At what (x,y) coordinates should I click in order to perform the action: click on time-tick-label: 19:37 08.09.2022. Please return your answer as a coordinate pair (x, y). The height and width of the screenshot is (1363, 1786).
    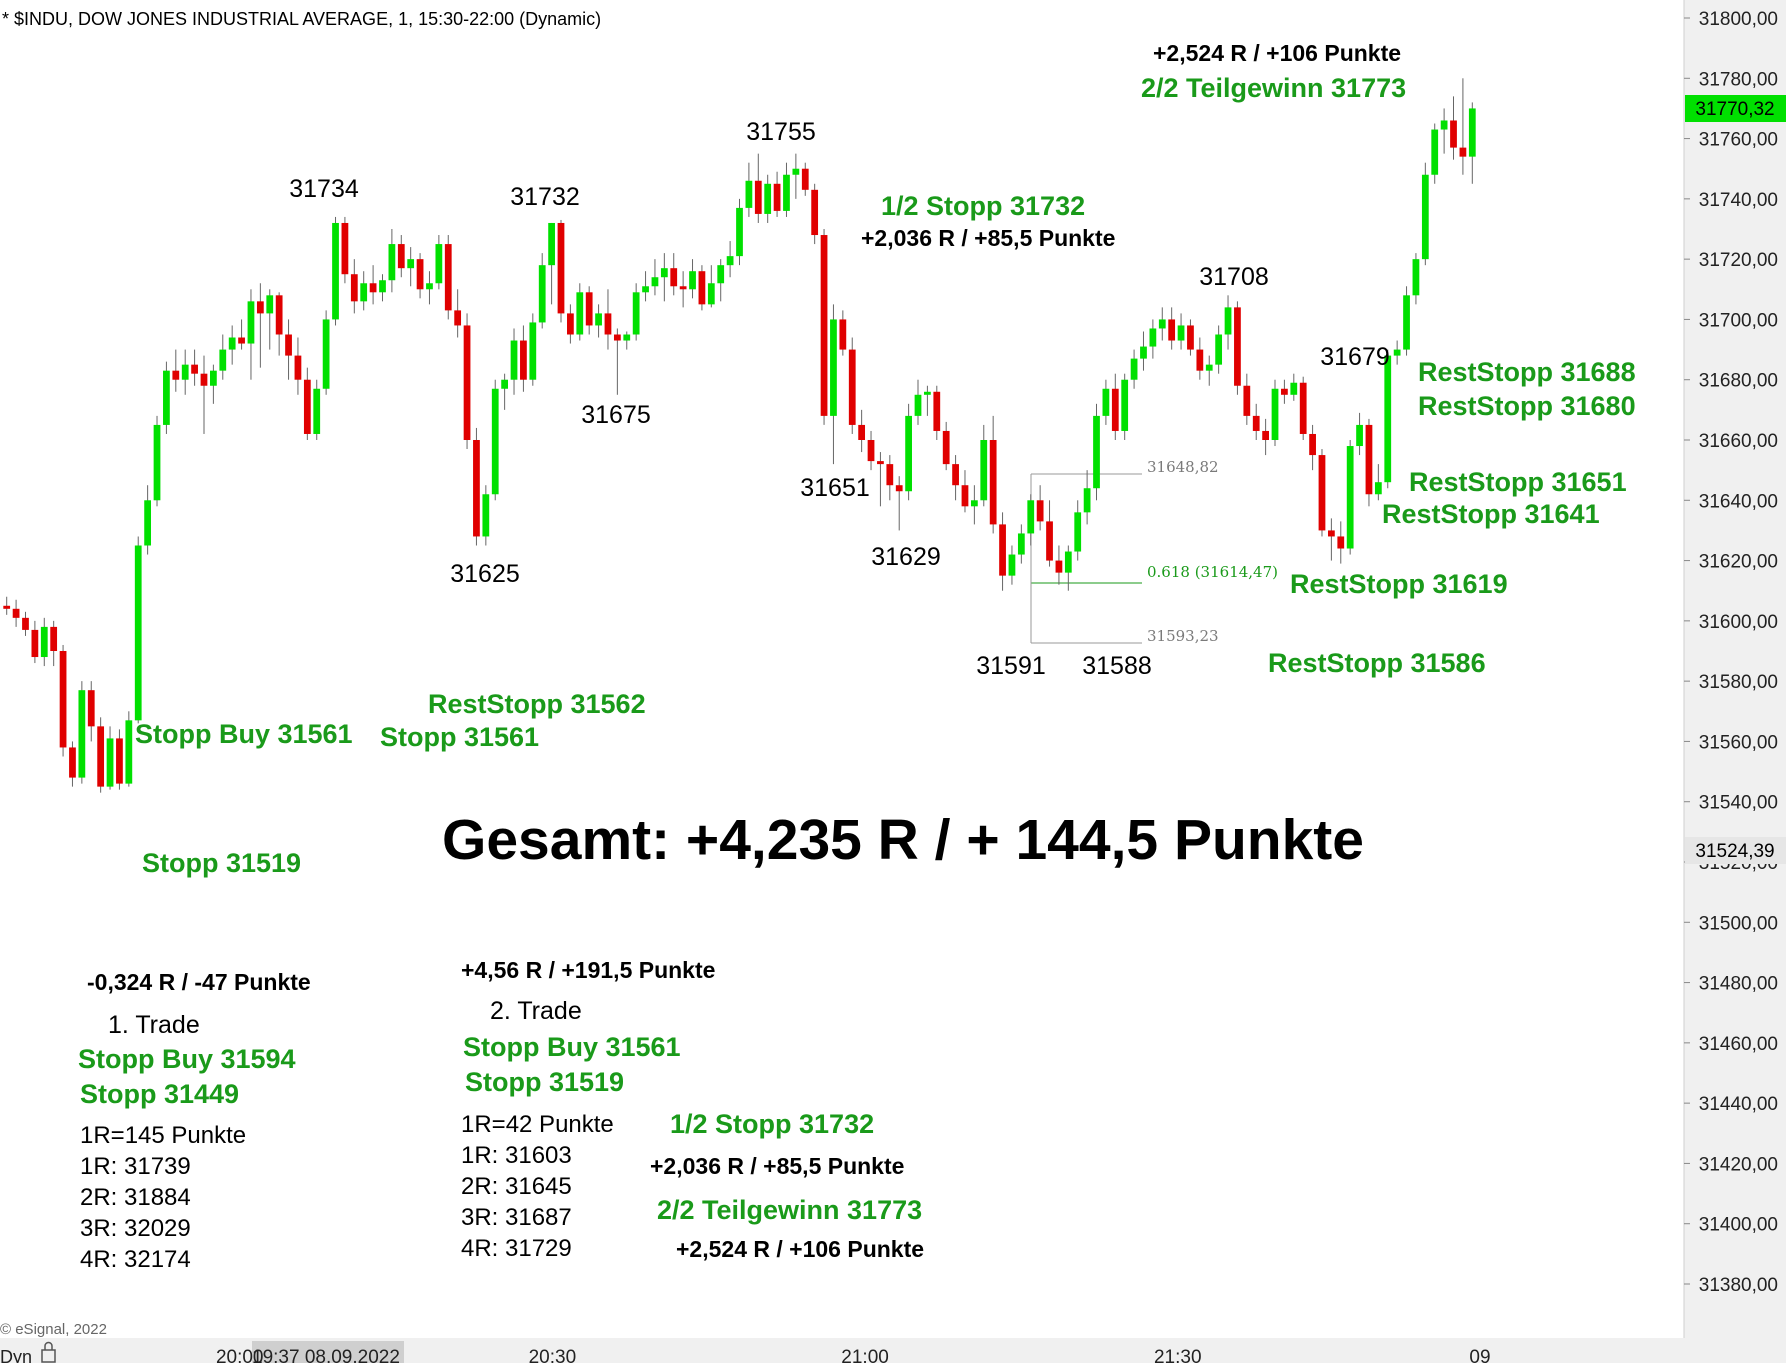
    Looking at the image, I should click on (326, 1355).